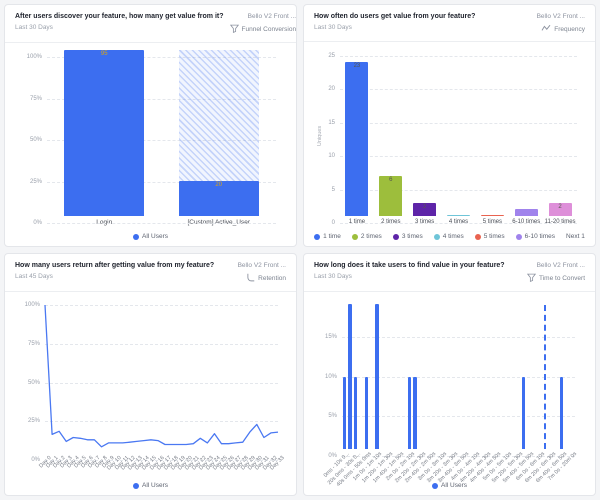 The height and width of the screenshot is (500, 600). Describe the element at coordinates (219, 185) in the screenshot. I see `bar-value-label: 20` at that location.